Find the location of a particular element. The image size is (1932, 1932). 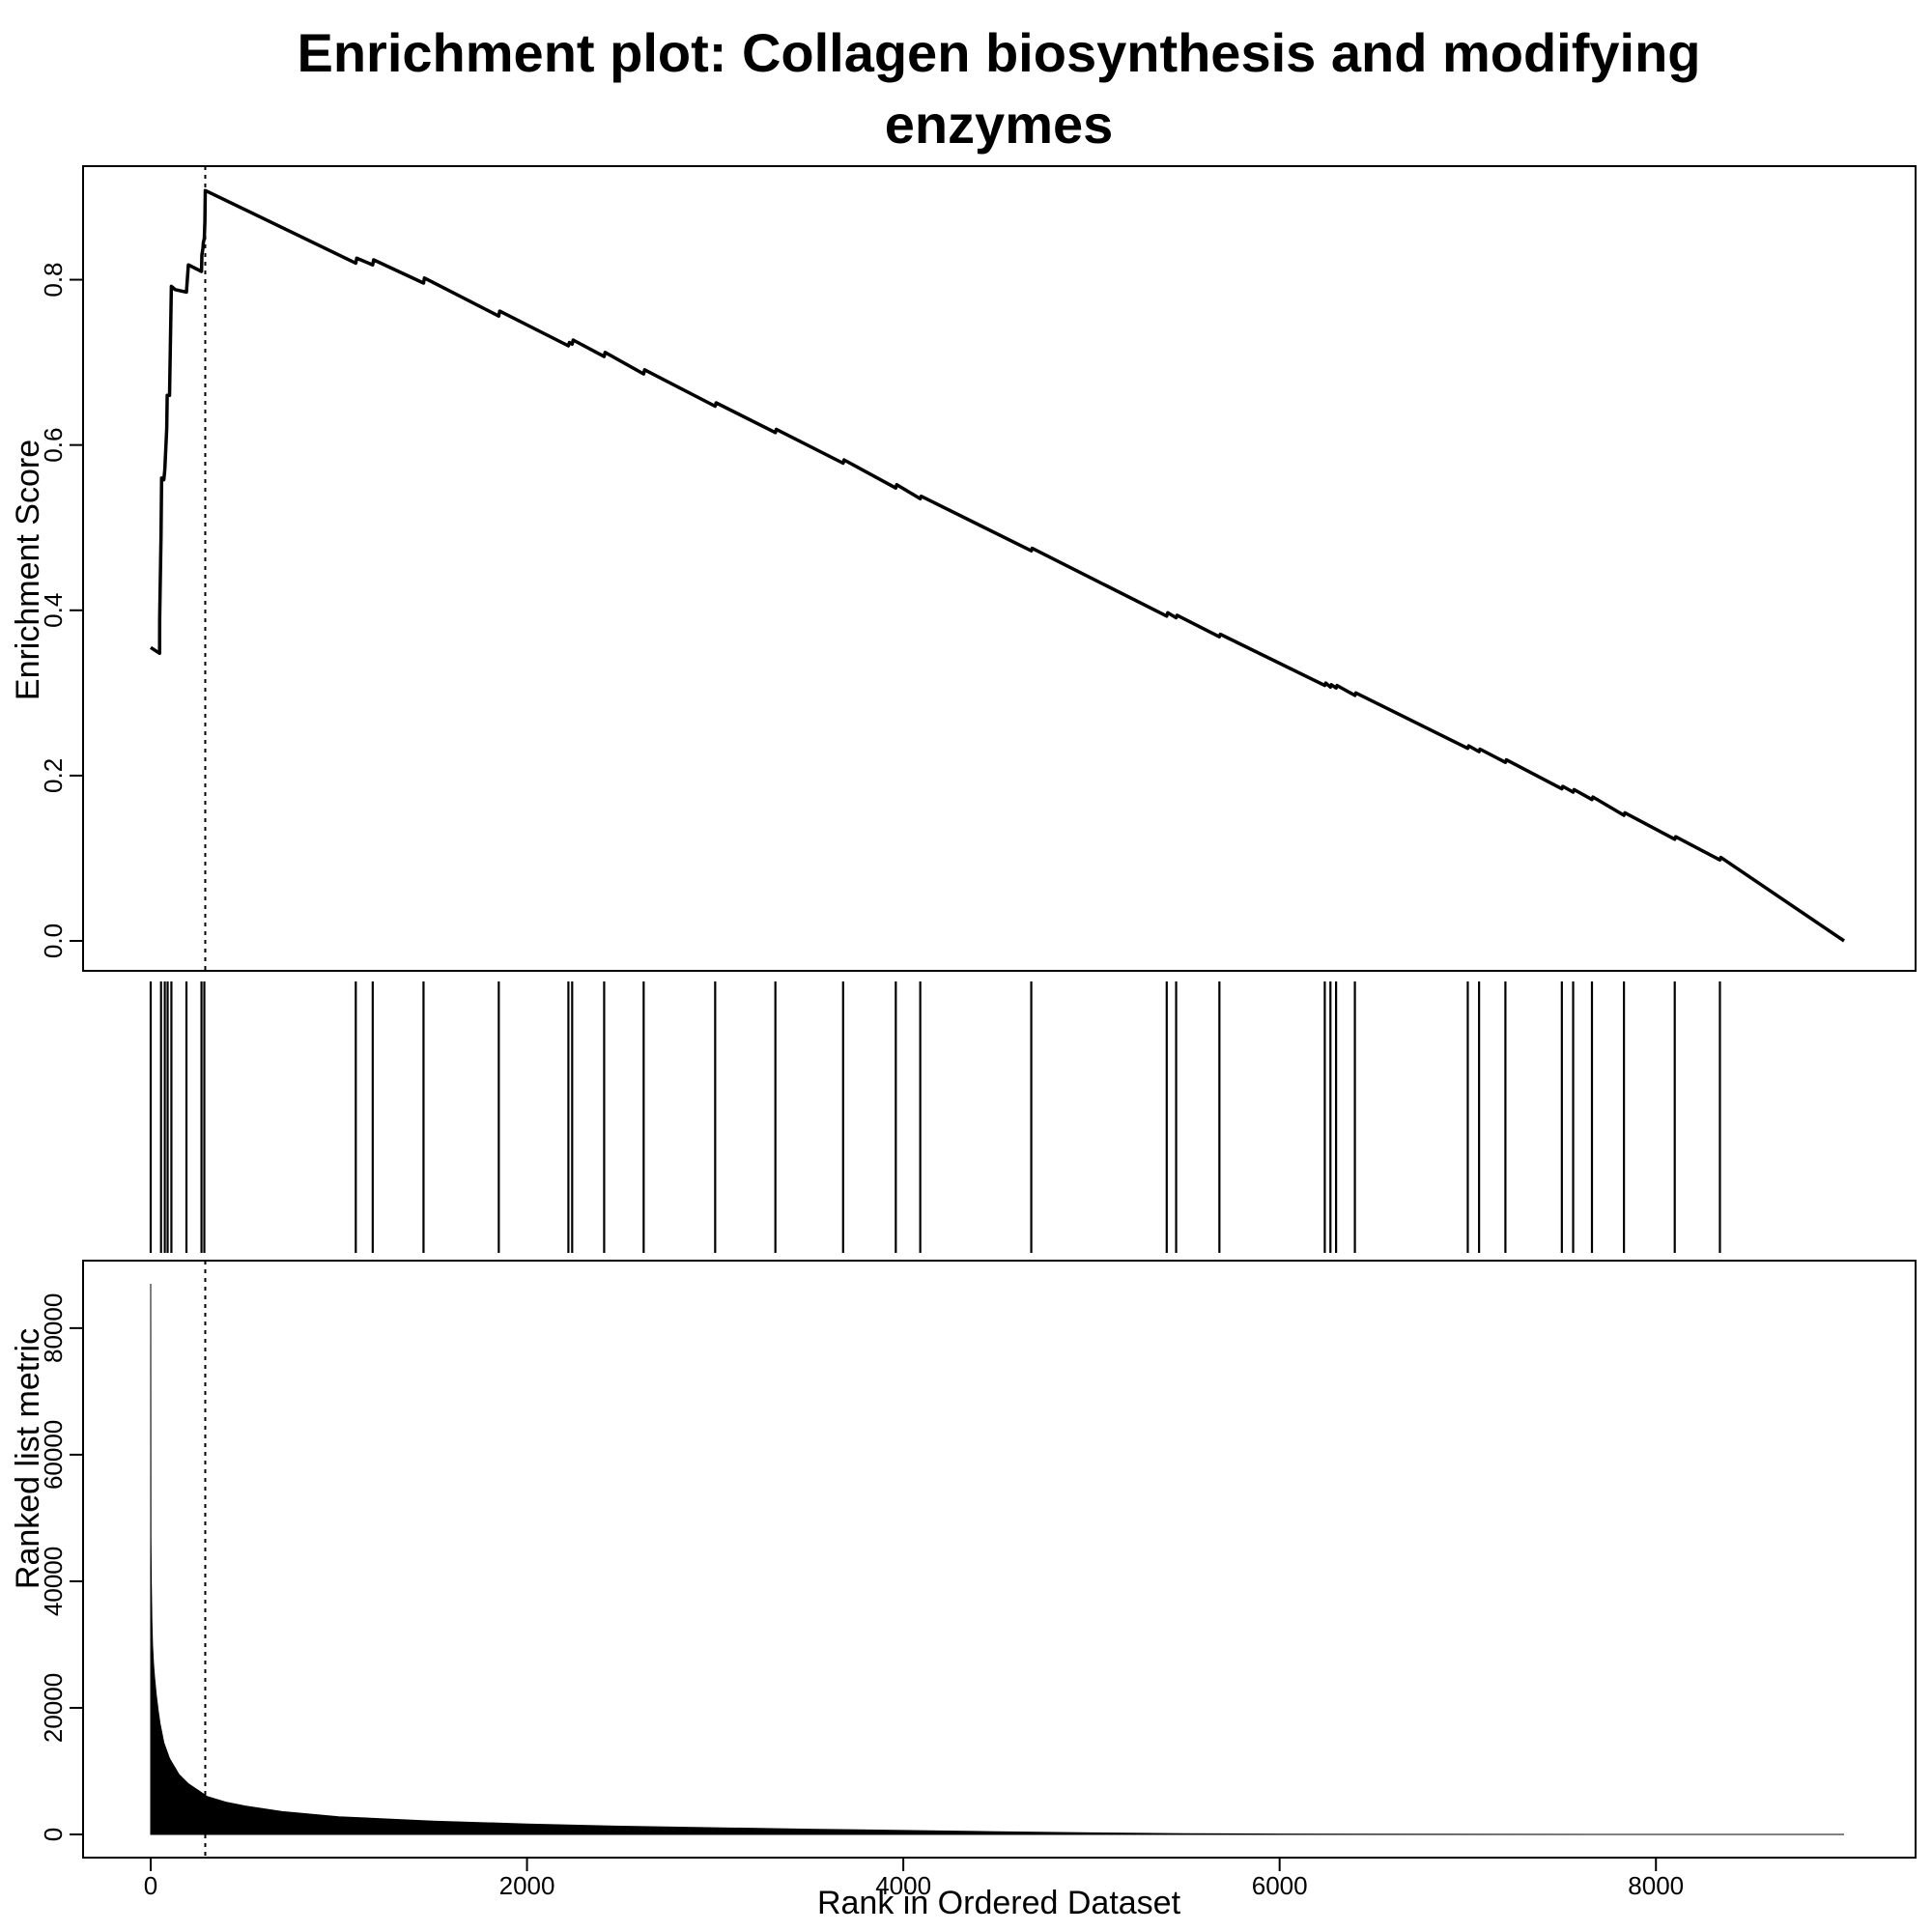

x-tick-label: 6000 is located at coordinates (1280, 1885).